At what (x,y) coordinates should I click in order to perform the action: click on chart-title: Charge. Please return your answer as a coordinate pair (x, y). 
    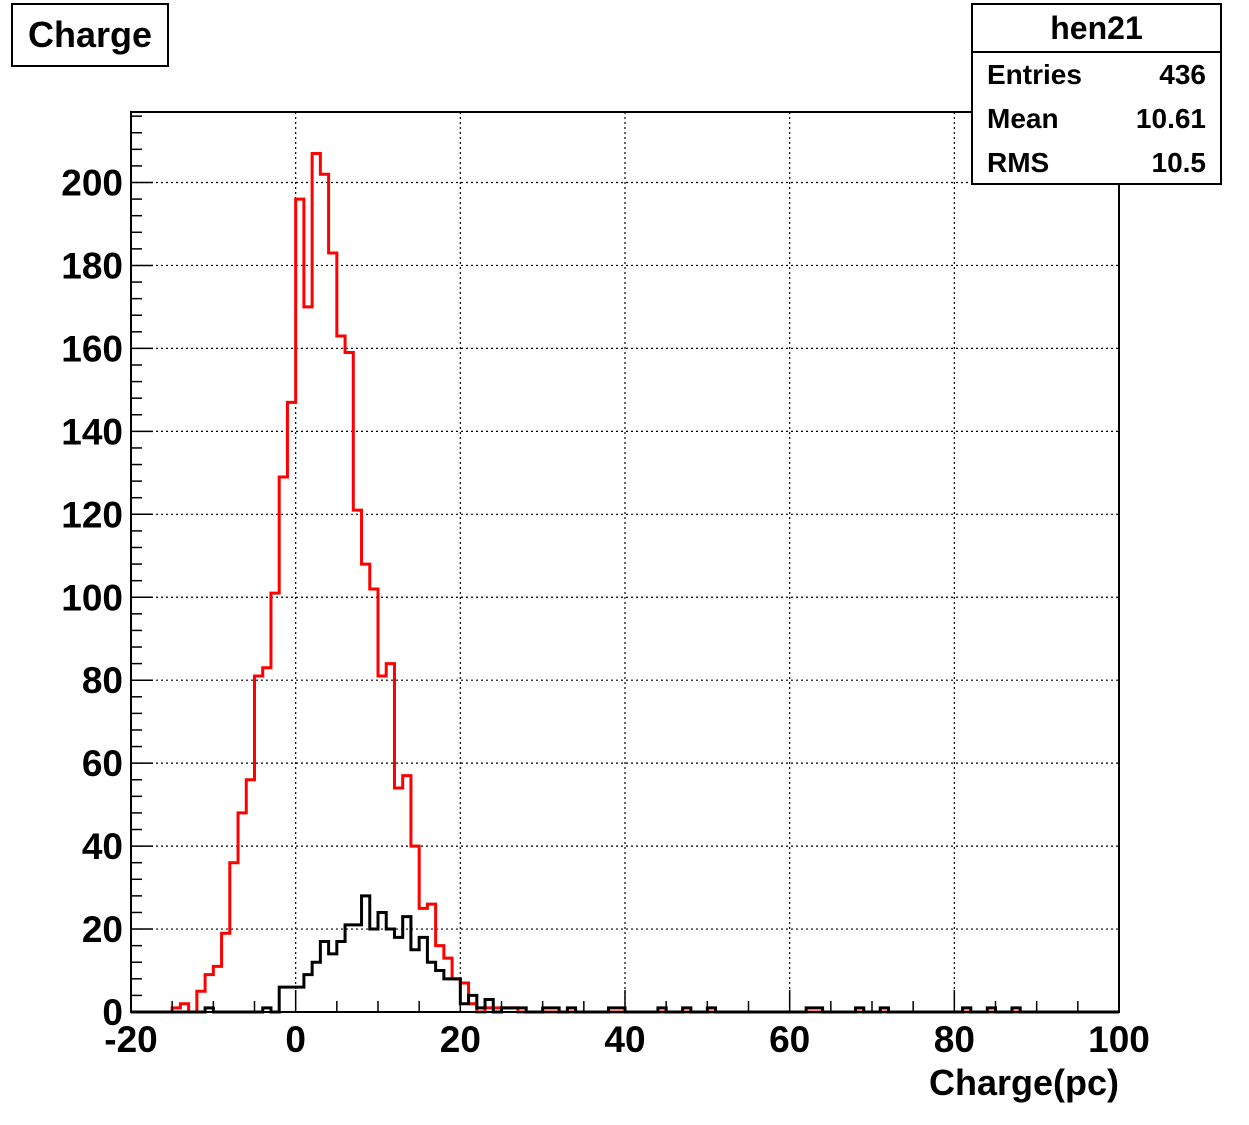
    Looking at the image, I should click on (90, 35).